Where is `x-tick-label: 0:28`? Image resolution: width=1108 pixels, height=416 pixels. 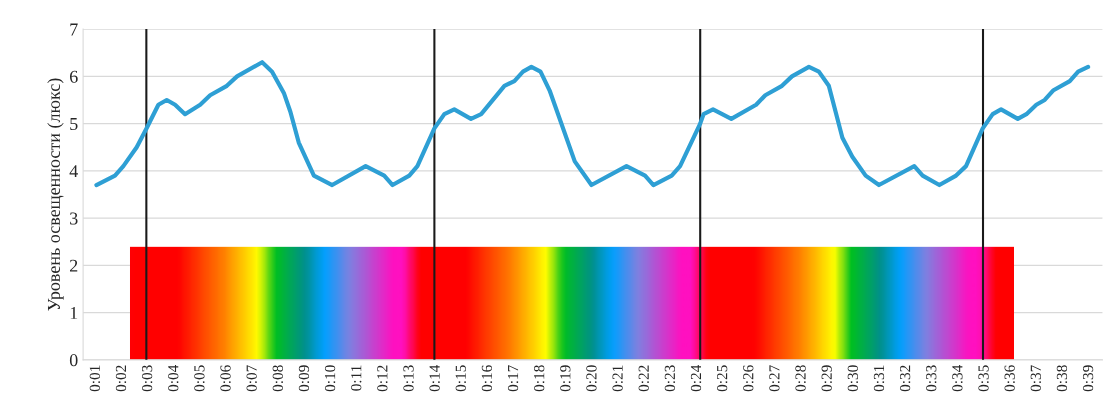 x-tick-label: 0:28 is located at coordinates (800, 378).